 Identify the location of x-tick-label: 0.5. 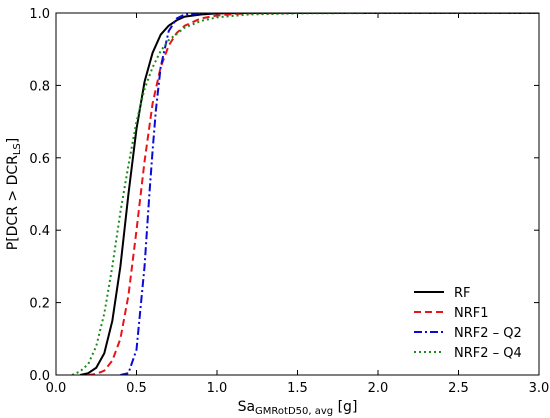
(136, 388).